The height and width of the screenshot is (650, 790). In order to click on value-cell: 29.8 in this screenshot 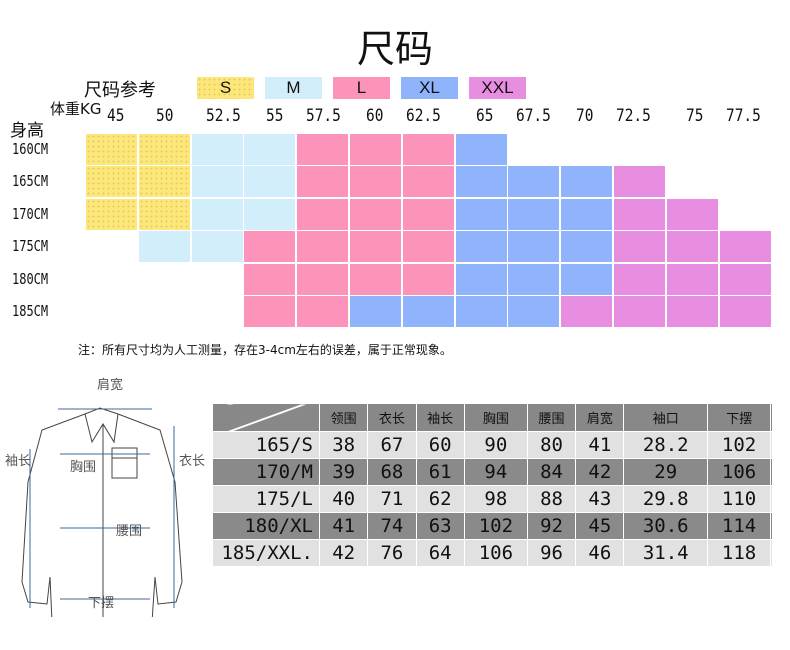, I will do `click(666, 499)`.